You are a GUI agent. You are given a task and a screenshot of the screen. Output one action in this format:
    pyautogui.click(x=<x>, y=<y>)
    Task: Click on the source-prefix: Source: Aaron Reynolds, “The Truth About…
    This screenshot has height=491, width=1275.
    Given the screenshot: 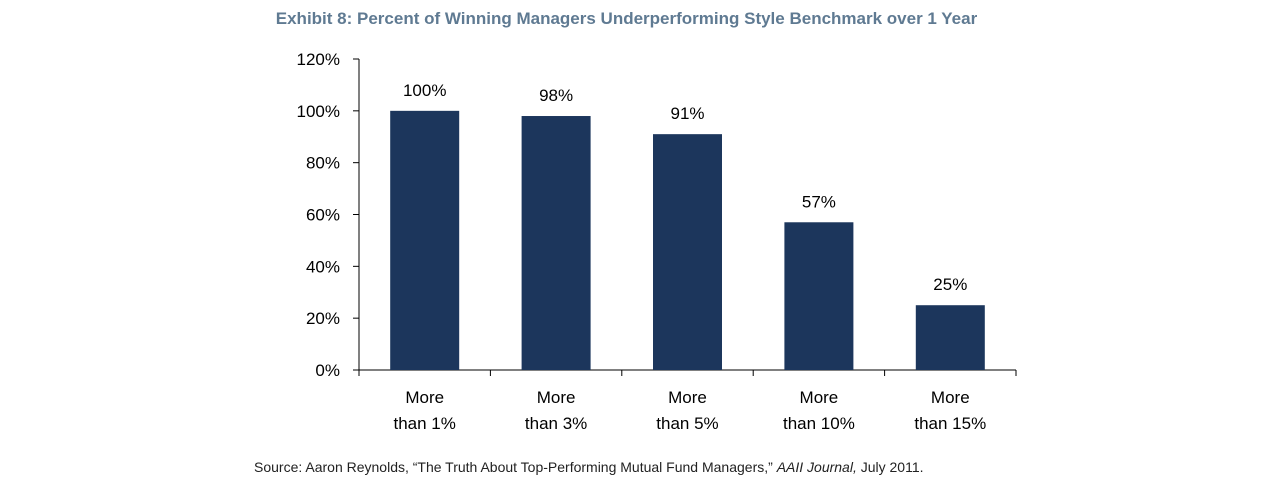 What is the action you would take?
    pyautogui.click(x=515, y=467)
    